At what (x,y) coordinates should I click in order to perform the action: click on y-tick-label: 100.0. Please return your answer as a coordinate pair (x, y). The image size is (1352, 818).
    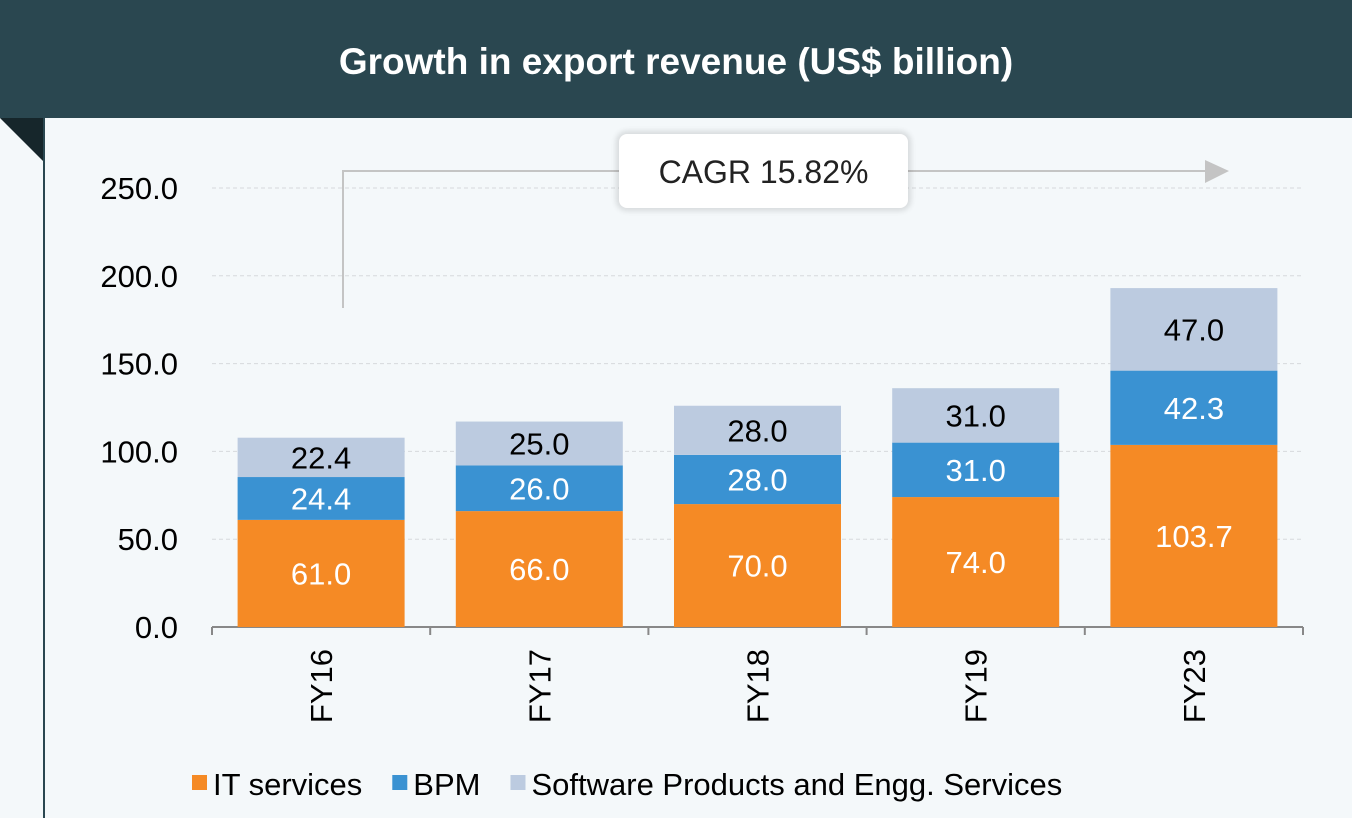
    Looking at the image, I should click on (139, 451).